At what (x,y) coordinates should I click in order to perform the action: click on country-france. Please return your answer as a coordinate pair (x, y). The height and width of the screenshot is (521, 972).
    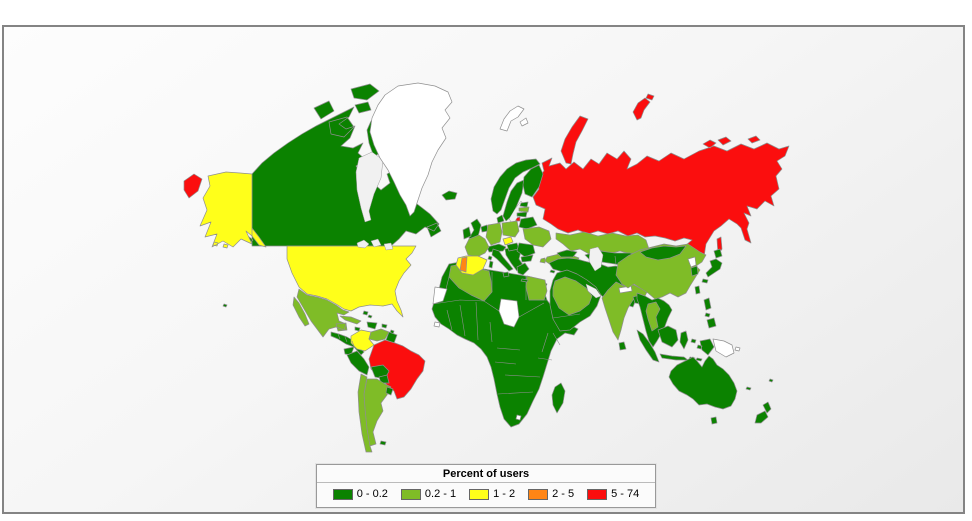
    Looking at the image, I should click on (477, 246).